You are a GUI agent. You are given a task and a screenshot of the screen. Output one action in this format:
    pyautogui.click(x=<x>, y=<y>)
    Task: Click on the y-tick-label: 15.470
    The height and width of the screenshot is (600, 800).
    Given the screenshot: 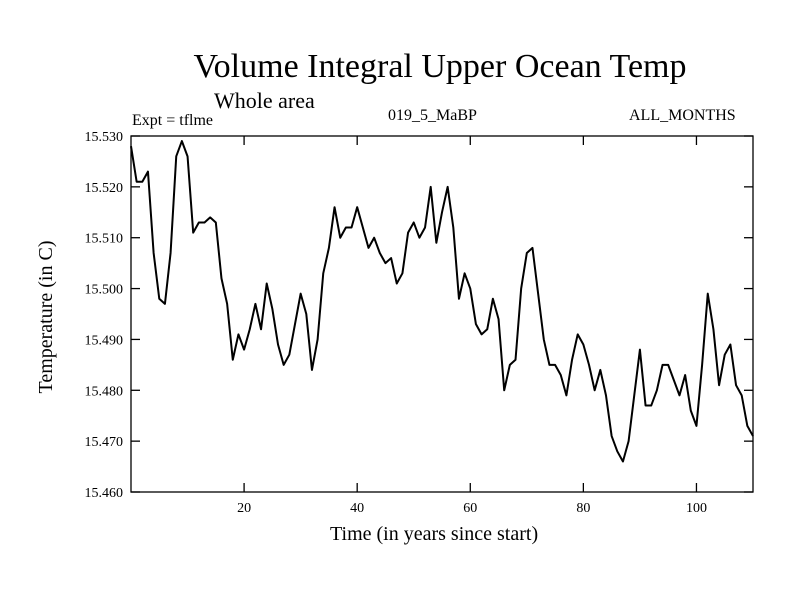 What is the action you would take?
    pyautogui.click(x=104, y=442)
    